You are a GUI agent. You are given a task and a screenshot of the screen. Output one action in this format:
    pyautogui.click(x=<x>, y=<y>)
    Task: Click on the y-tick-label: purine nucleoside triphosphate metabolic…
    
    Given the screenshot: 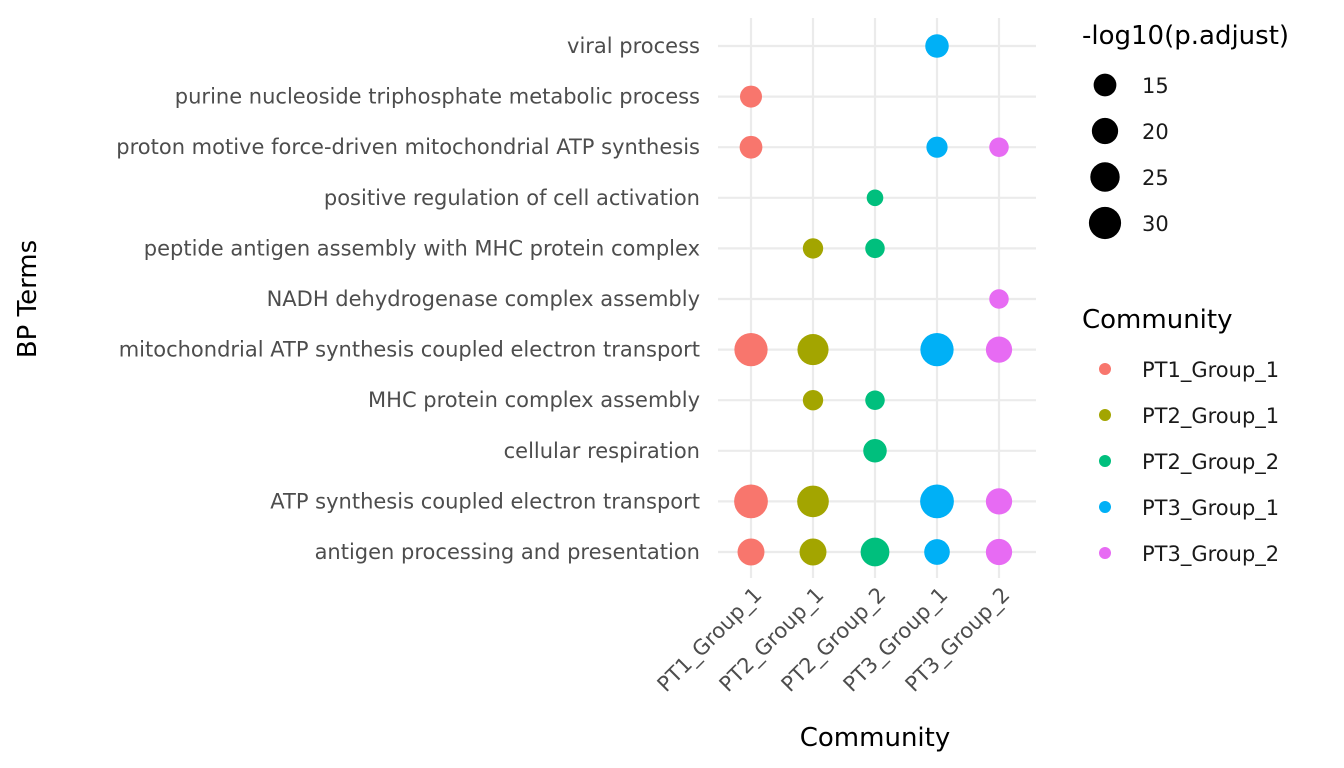 What is the action you would take?
    pyautogui.click(x=437, y=97)
    